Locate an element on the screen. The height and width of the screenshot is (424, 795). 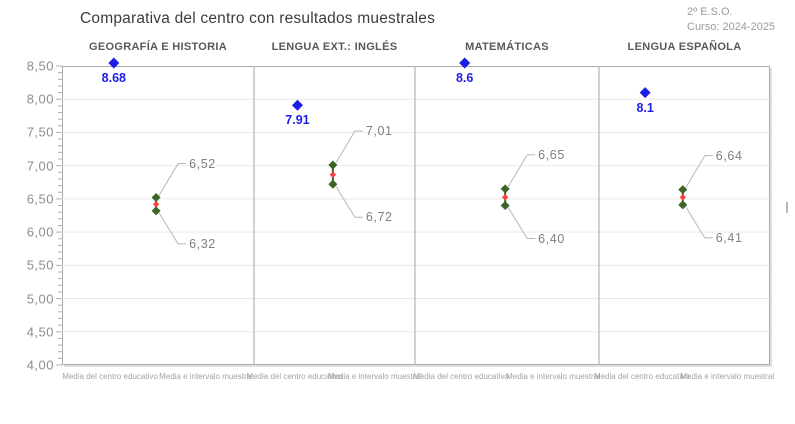
y-axis-tick-label: 8,50 is located at coordinates (40, 66).